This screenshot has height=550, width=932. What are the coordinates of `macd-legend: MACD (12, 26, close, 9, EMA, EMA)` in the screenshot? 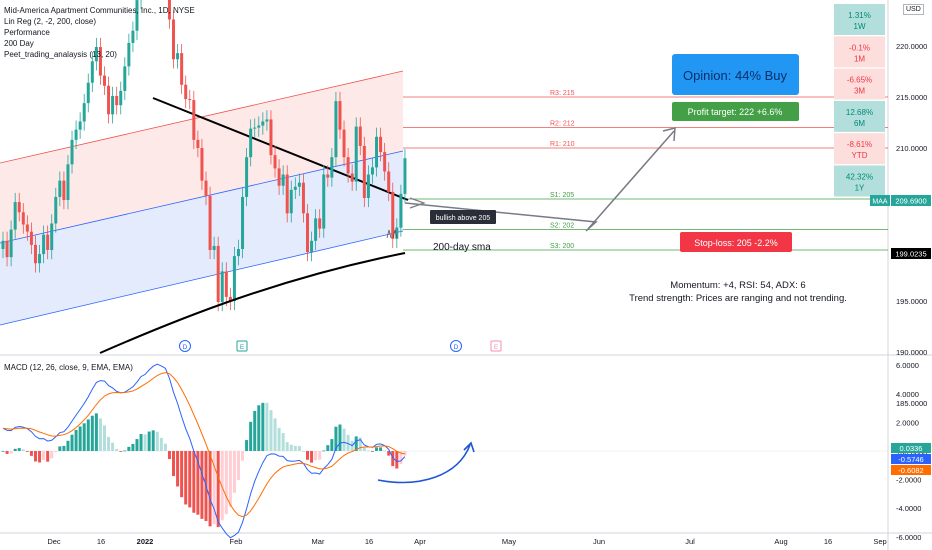 It's located at (68, 367).